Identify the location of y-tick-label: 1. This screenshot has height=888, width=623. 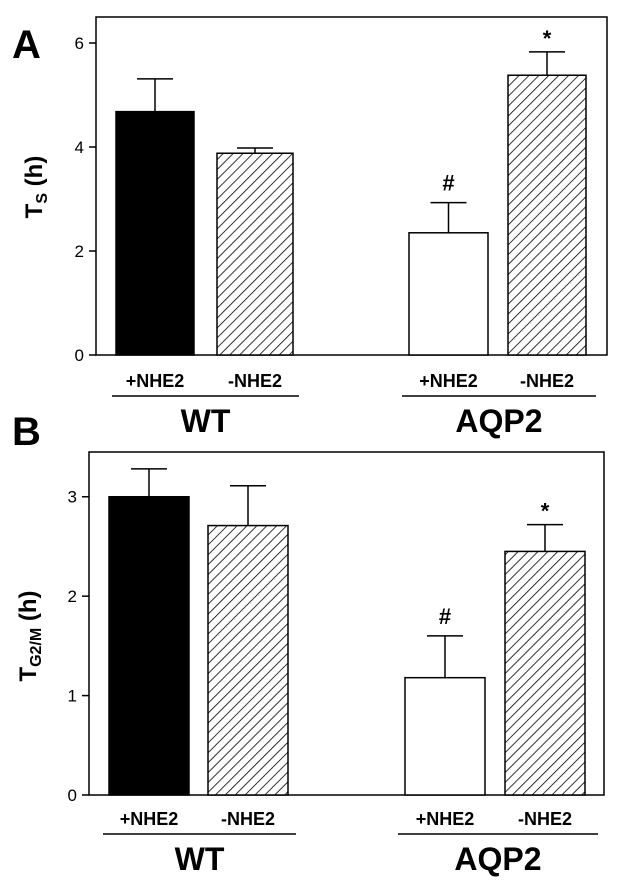
(72, 696).